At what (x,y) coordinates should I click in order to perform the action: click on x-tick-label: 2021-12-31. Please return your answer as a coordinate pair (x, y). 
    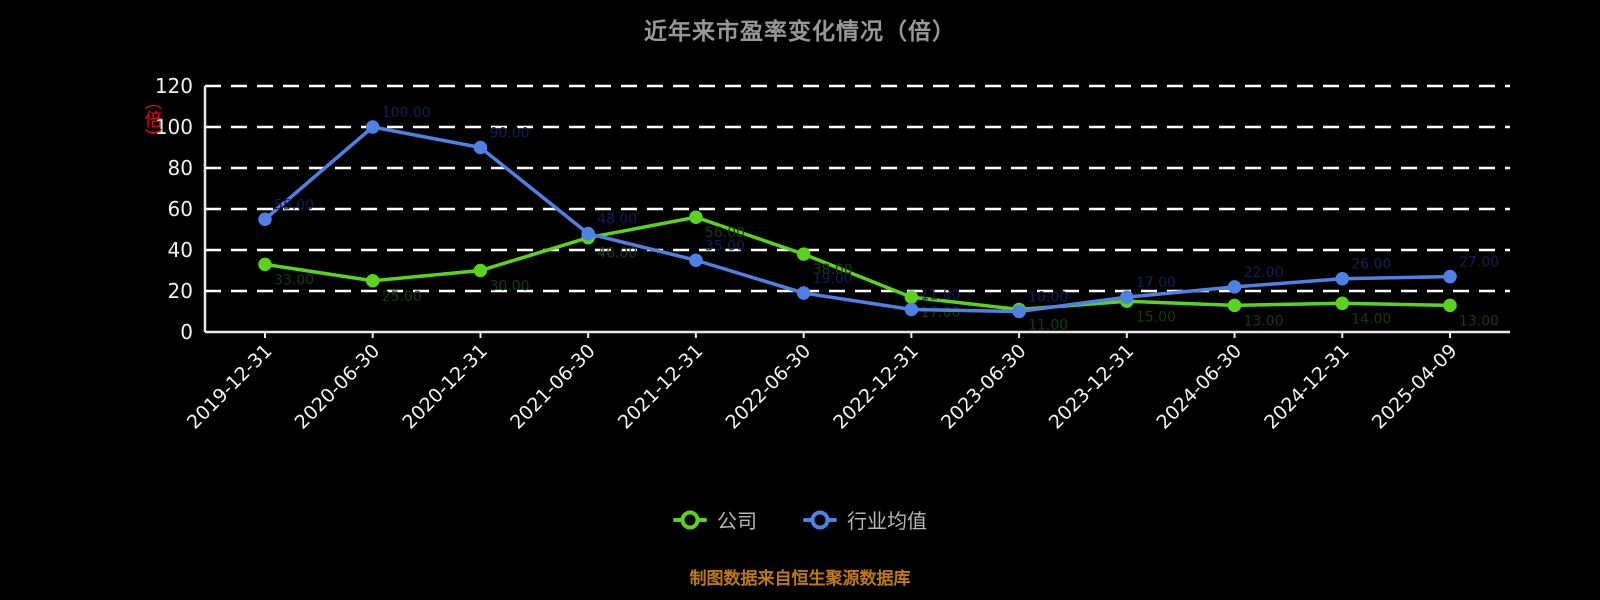
    Looking at the image, I should click on (661, 387).